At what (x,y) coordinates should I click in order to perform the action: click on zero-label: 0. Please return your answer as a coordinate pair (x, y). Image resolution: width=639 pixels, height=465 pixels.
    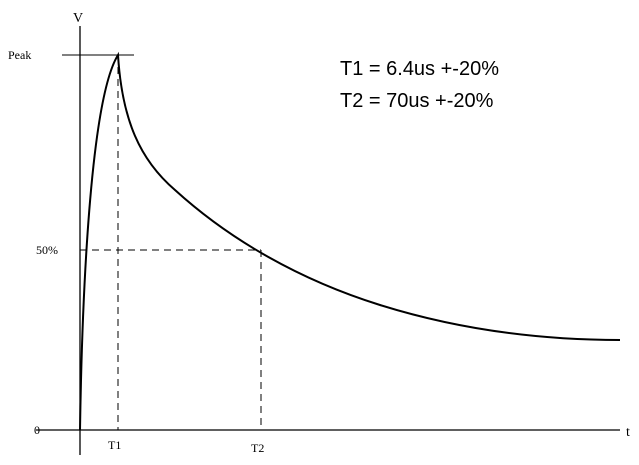
    Looking at the image, I should click on (37, 430).